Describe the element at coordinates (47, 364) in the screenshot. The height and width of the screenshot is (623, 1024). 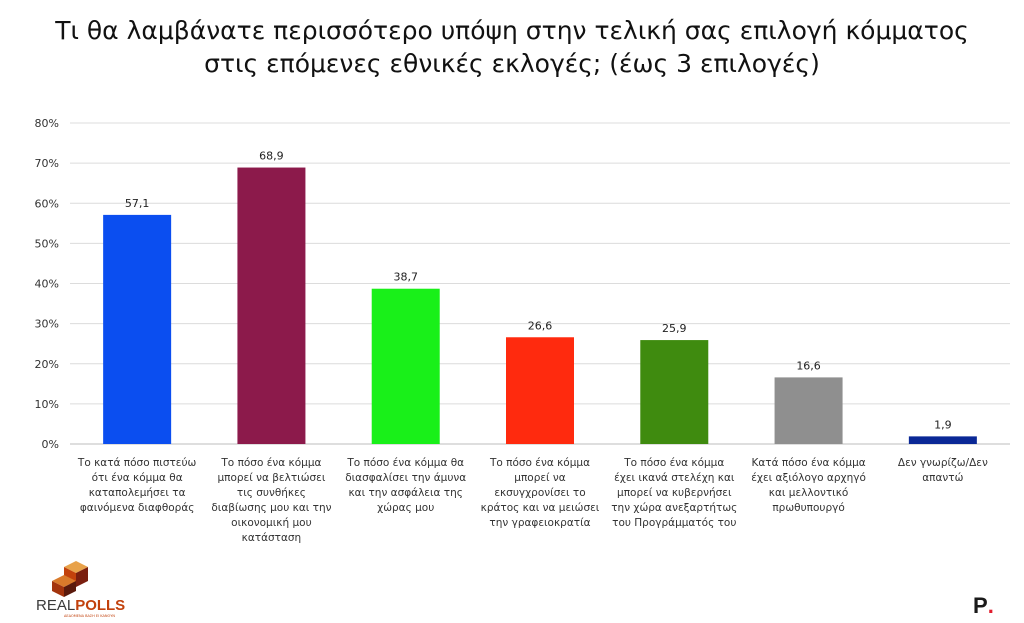
I see `y-tick-label: 20%` at that location.